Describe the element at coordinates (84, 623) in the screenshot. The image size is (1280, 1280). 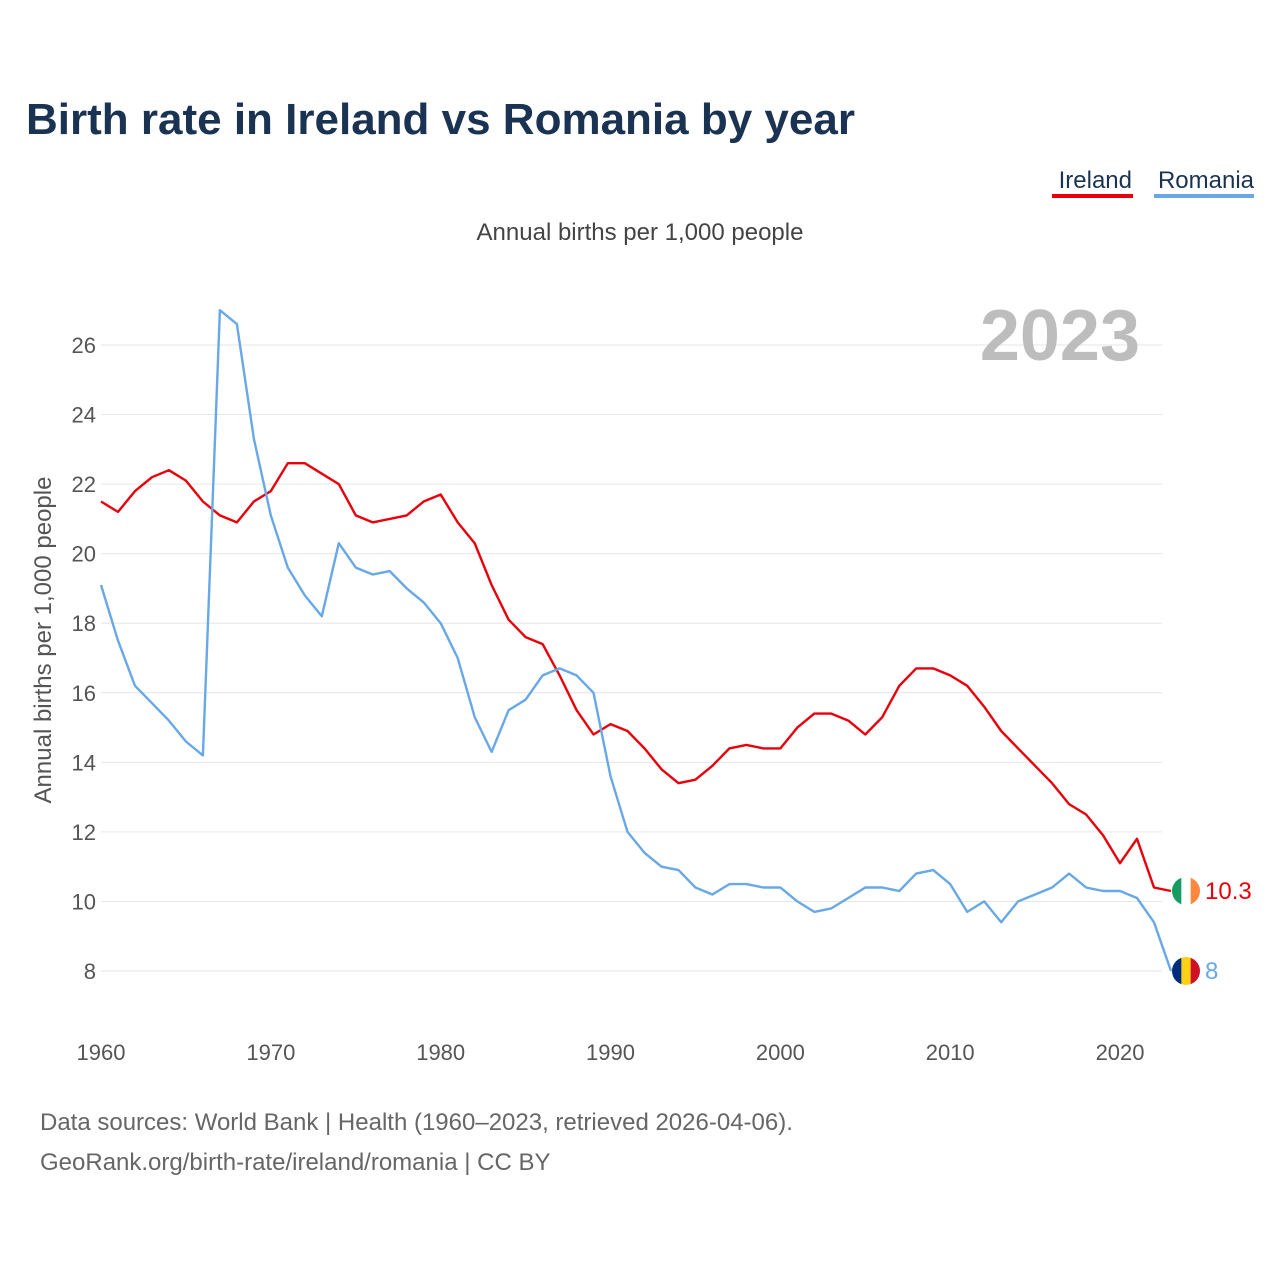
I see `y-tick-label: 18` at that location.